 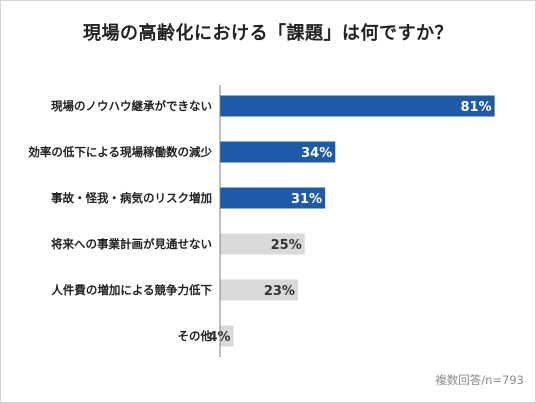 What do you see at coordinates (195, 336) in the screenshot?
I see `category-label: その他` at bounding box center [195, 336].